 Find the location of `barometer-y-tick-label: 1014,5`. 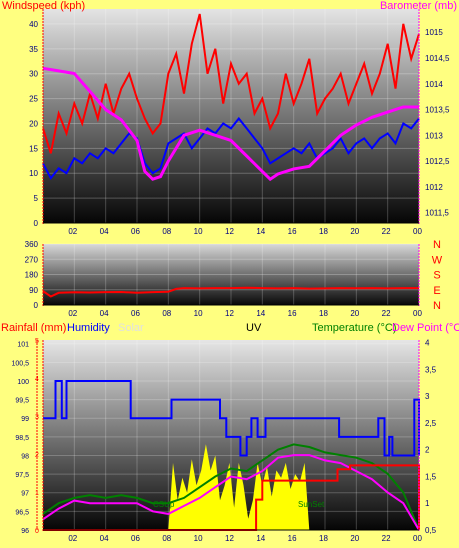

barometer-y-tick-label: 1014,5 is located at coordinates (437, 58).